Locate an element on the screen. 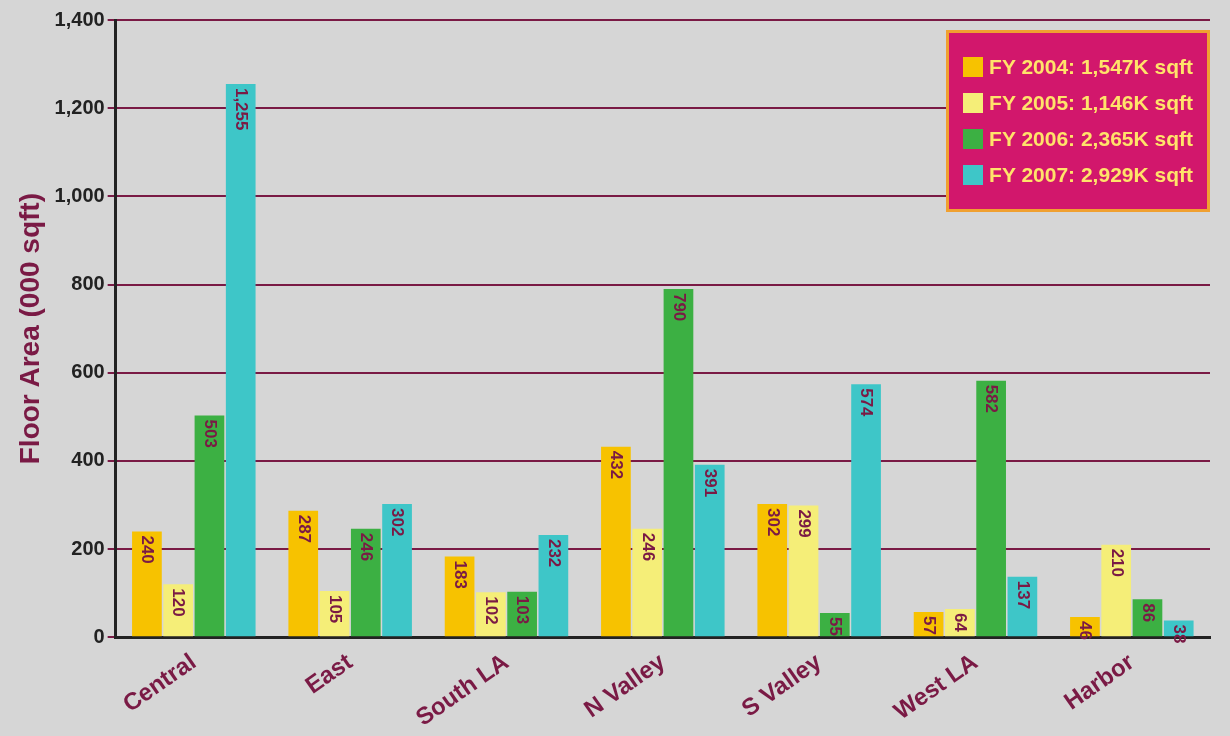  data-label: 574 is located at coordinates (867, 403).